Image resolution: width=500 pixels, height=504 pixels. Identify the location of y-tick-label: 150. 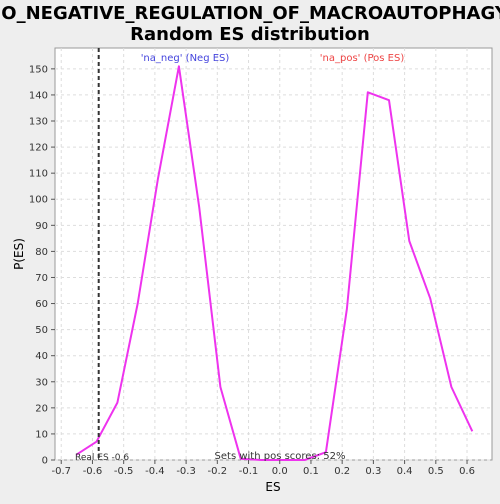
(38, 69).